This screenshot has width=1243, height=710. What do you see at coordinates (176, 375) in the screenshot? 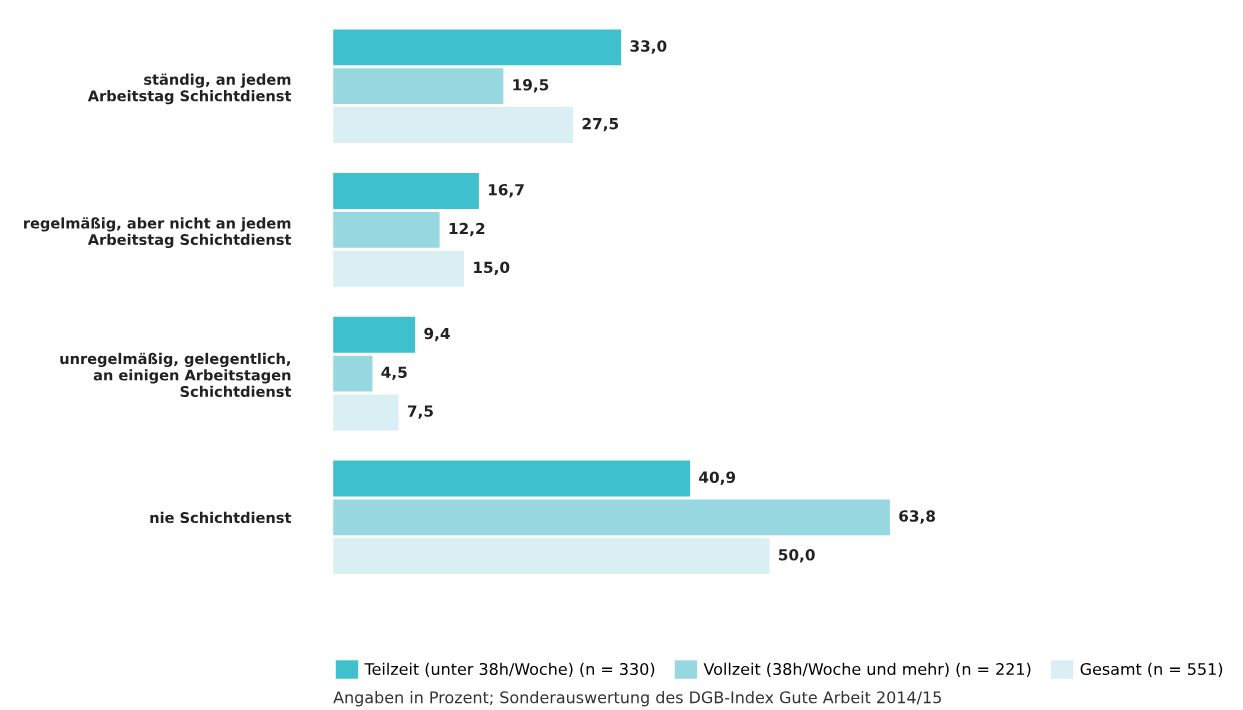
I see `y-tick-label: unregelmäßig, gelegentlich, an einigen Arbeitstagen Schichtdienst` at bounding box center [176, 375].